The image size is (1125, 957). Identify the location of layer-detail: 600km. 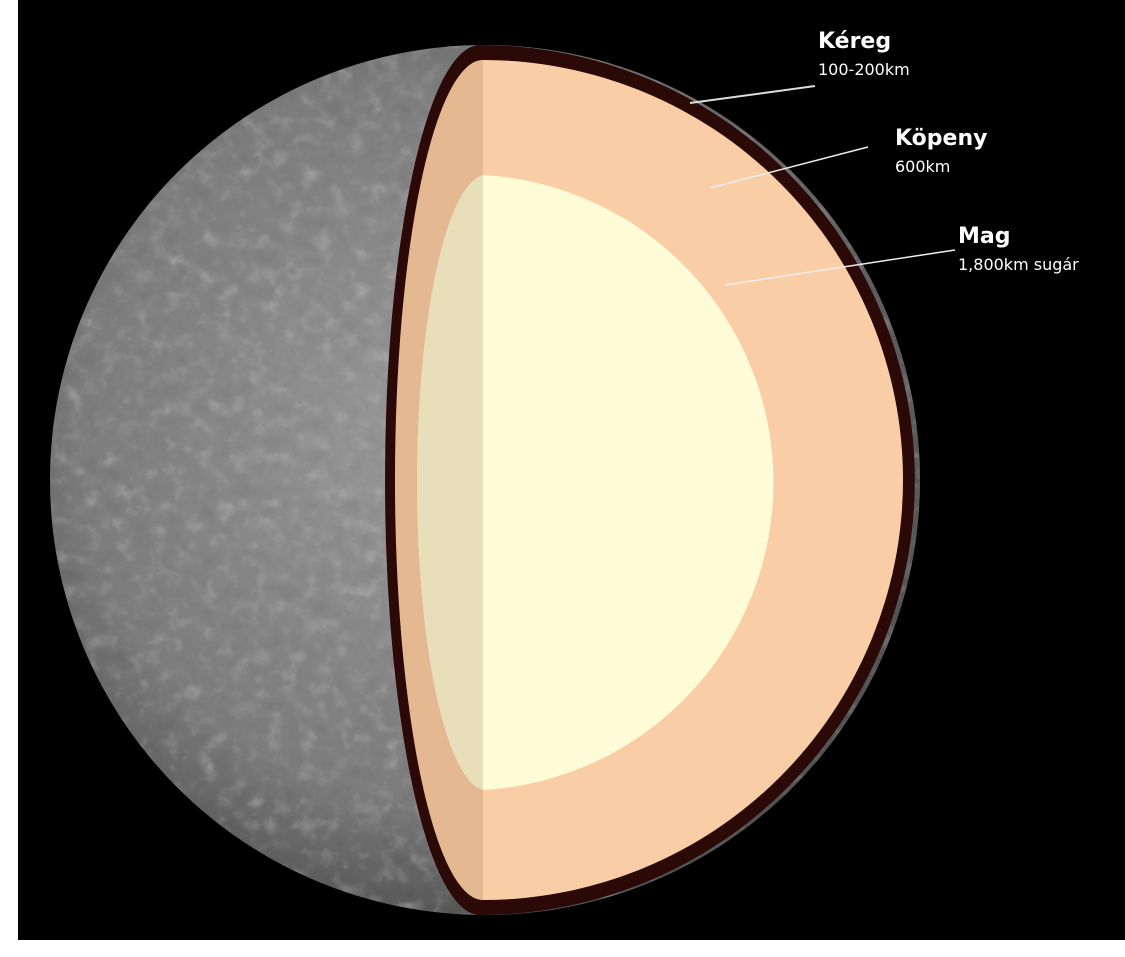
(922, 166).